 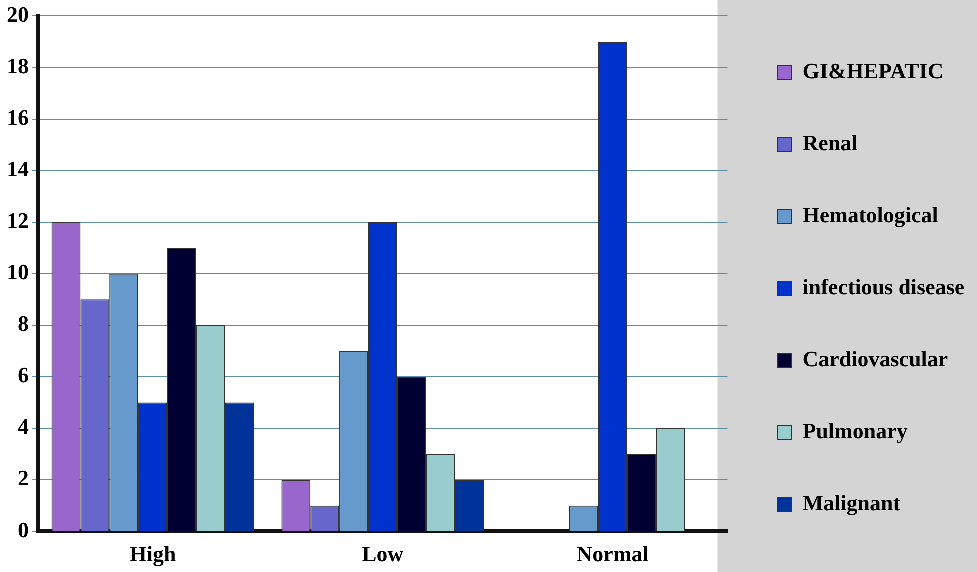 I want to click on x-tick-label: Low, so click(x=383, y=553).